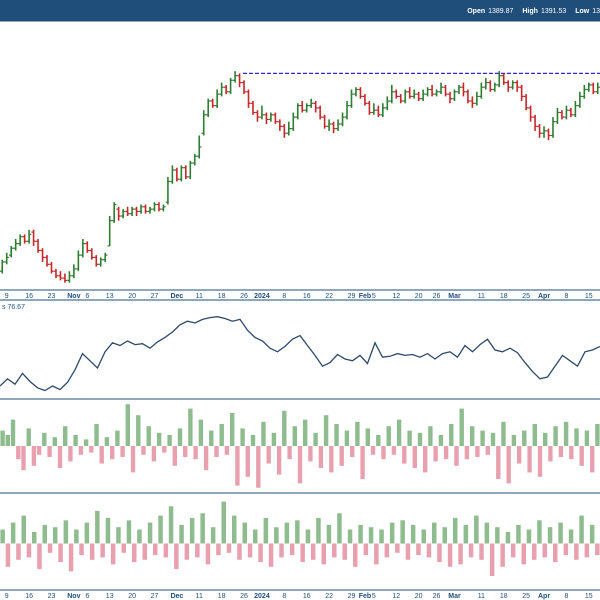 This screenshot has width=600, height=600. What do you see at coordinates (132, 296) in the screenshot?
I see `x-tick-label: 20` at bounding box center [132, 296].